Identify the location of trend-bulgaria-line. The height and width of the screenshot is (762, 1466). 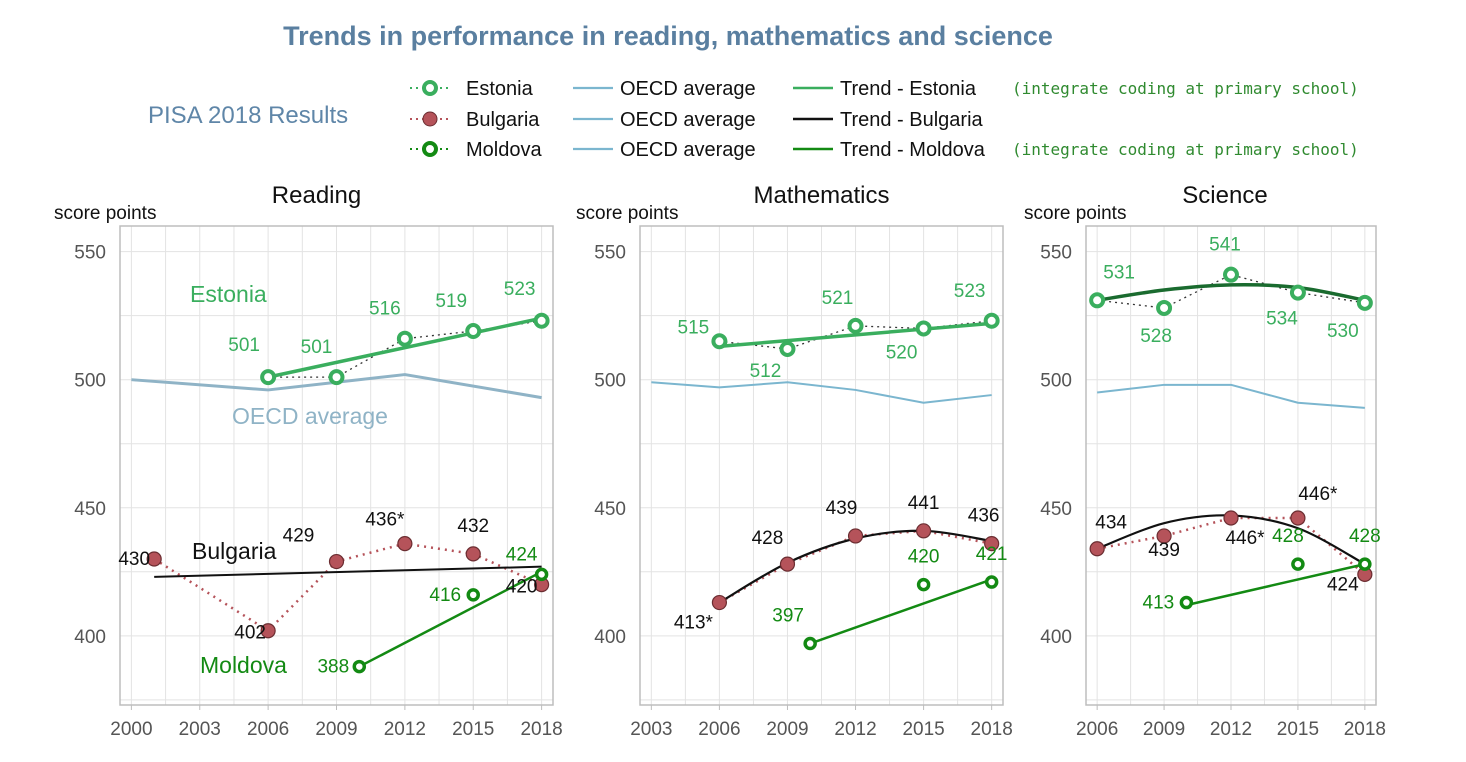
(348, 571).